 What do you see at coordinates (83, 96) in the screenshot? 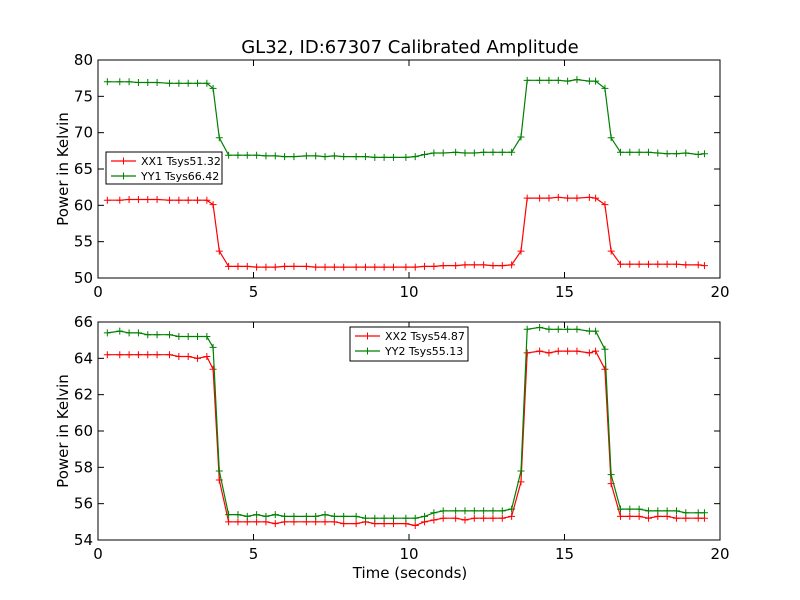
I see `y-tick-label: 75` at bounding box center [83, 96].